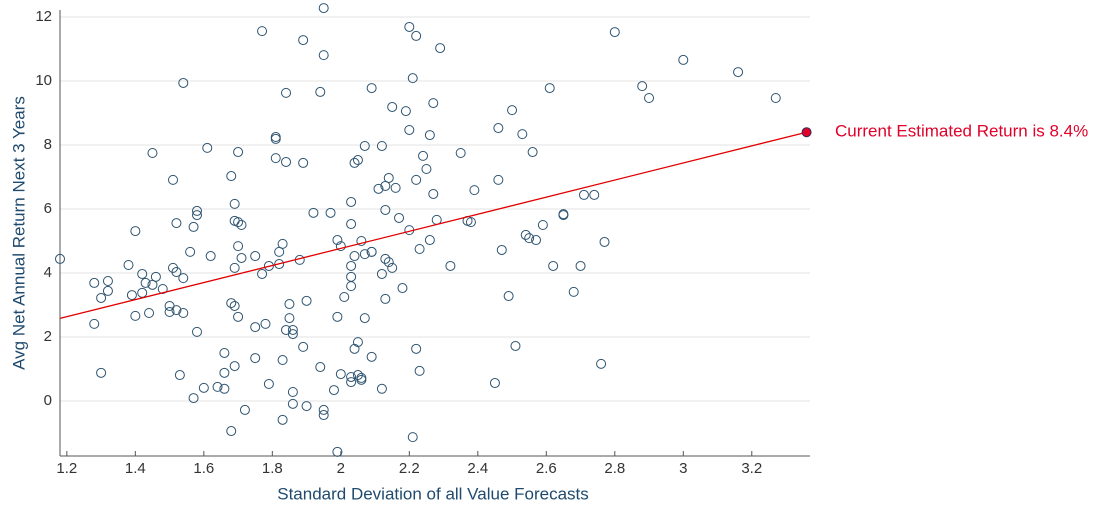 The width and height of the screenshot is (1111, 506). What do you see at coordinates (751, 468) in the screenshot?
I see `x-tick-label: 3.2` at bounding box center [751, 468].